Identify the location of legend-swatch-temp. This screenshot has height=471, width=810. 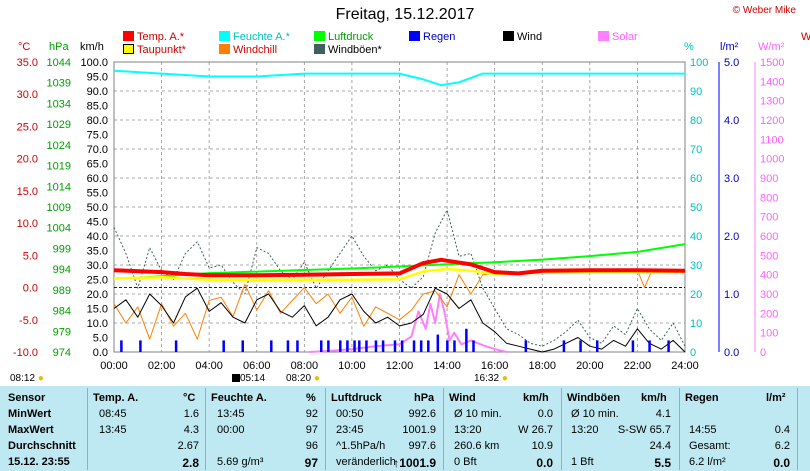
(128, 36).